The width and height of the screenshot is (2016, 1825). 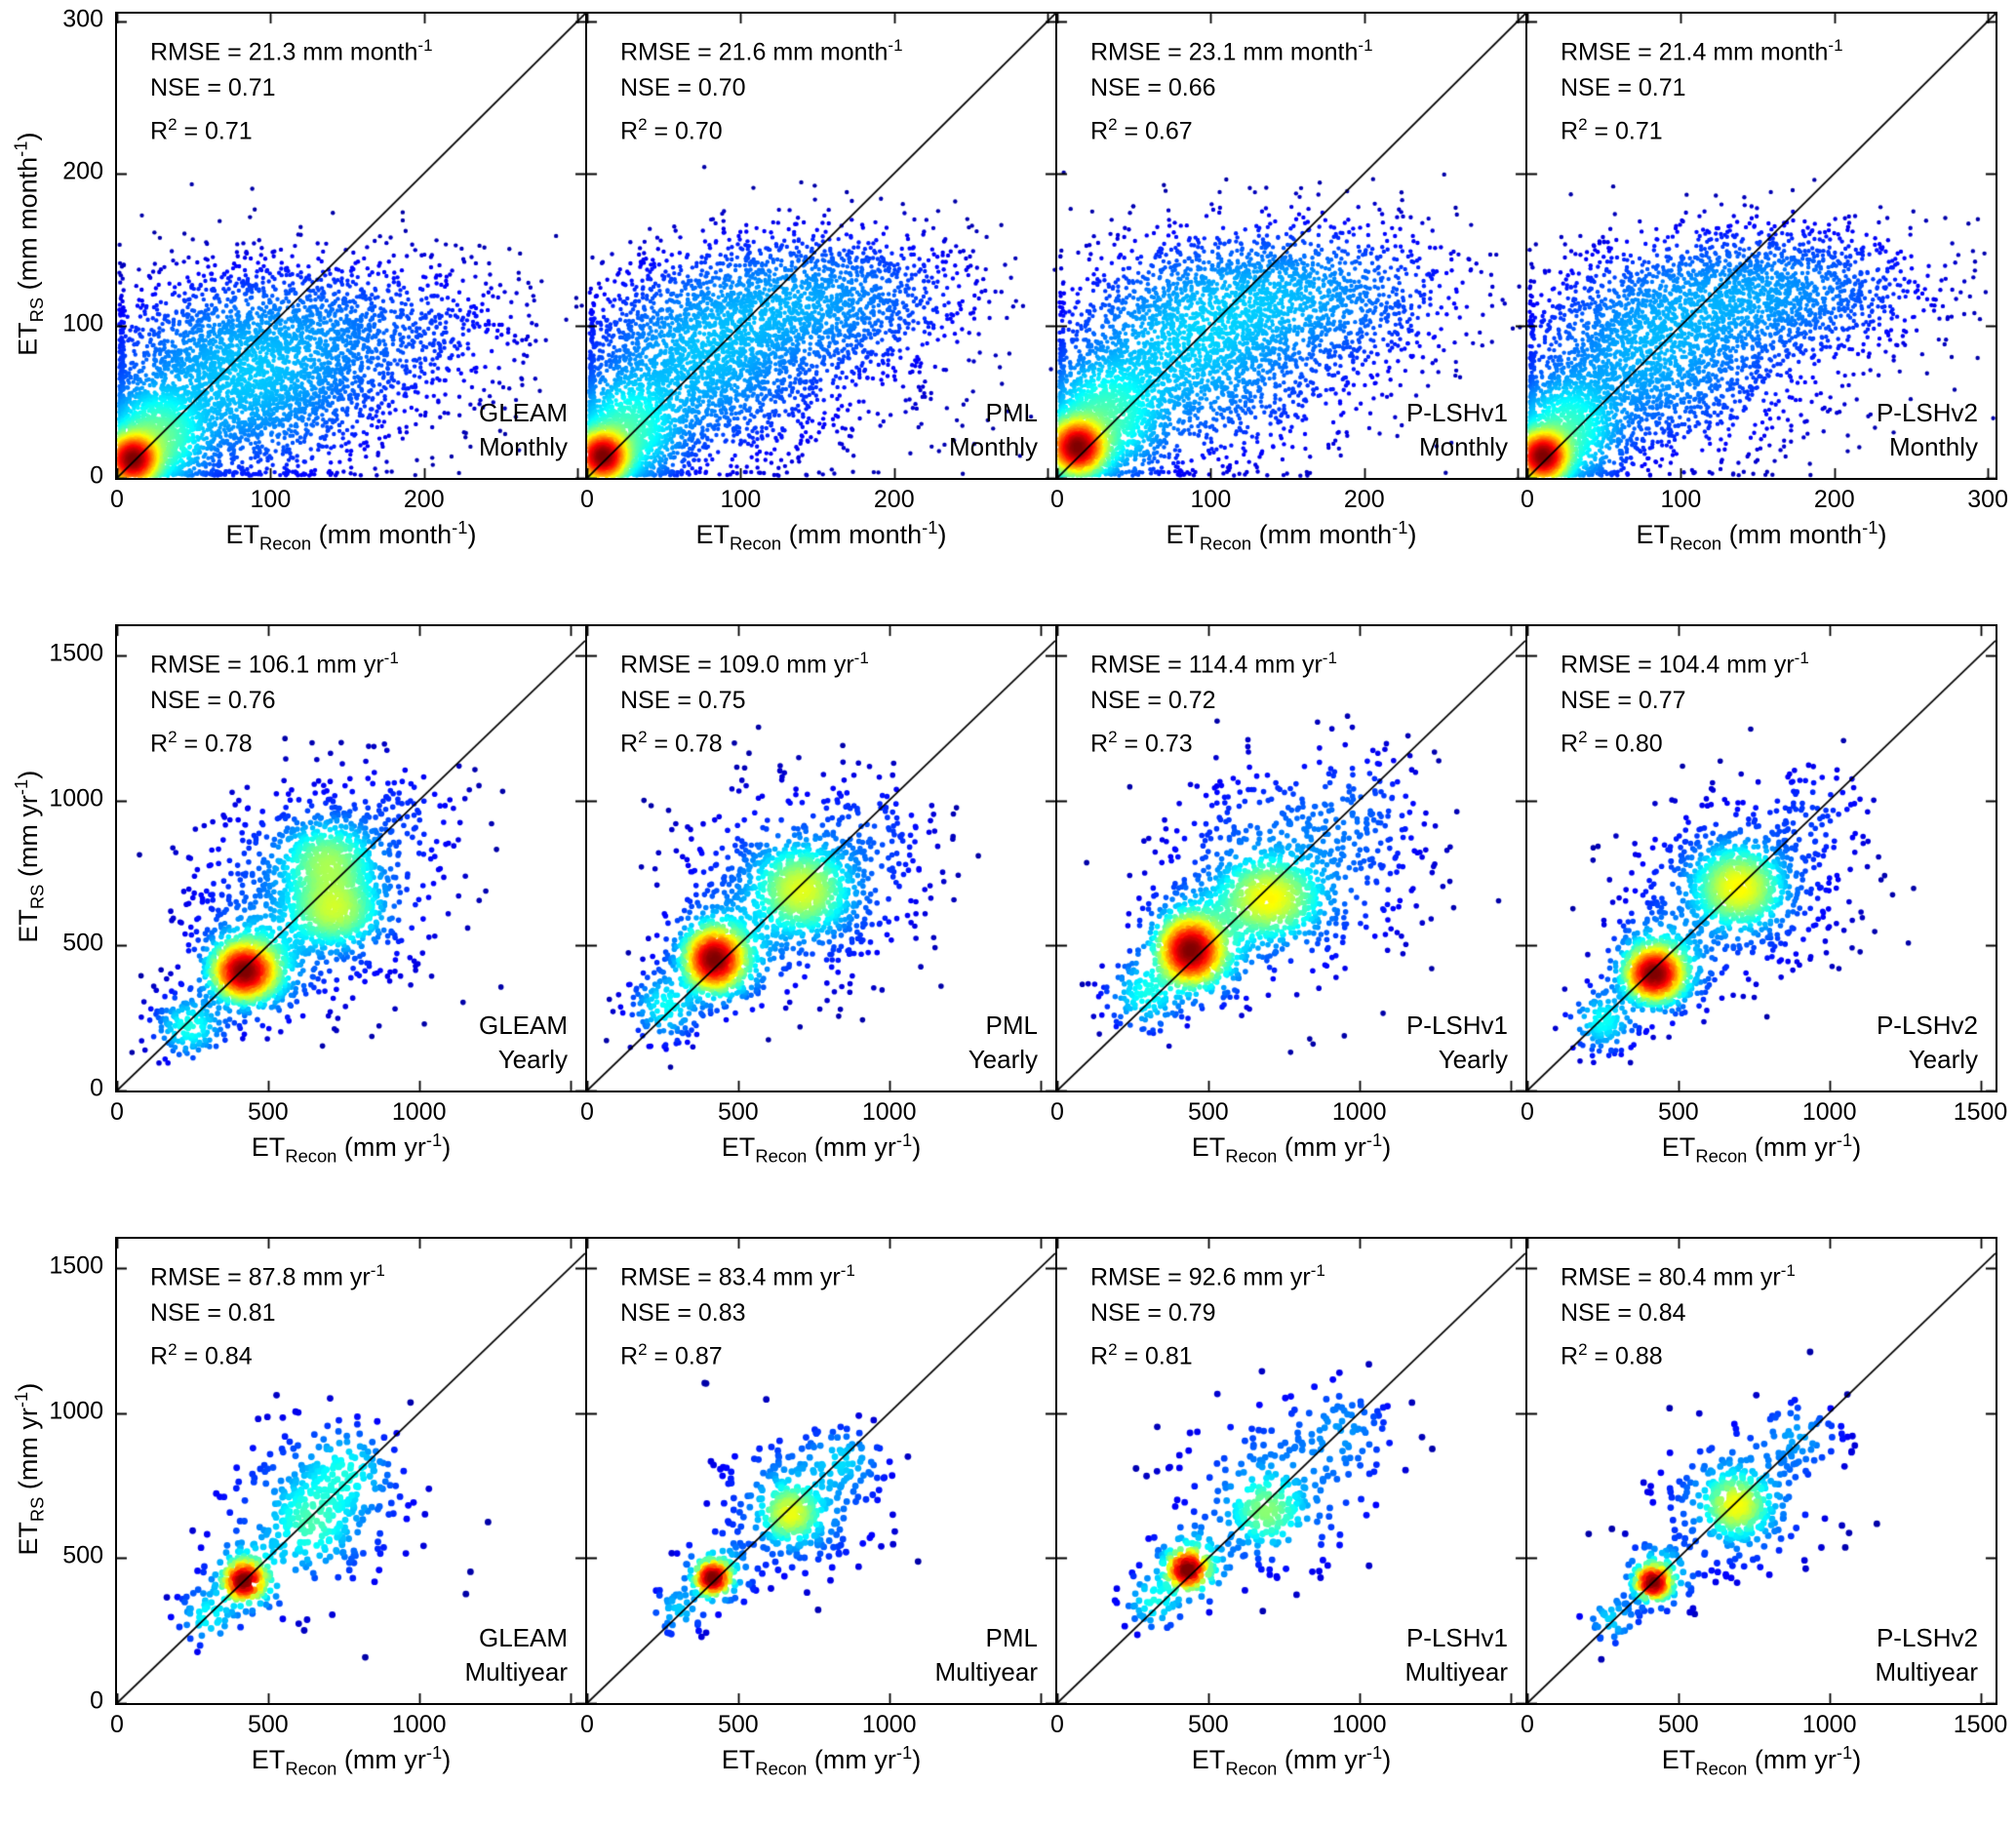 I want to click on rmse-text: RMSE = 104.4 mm yr-1, so click(x=1685, y=664).